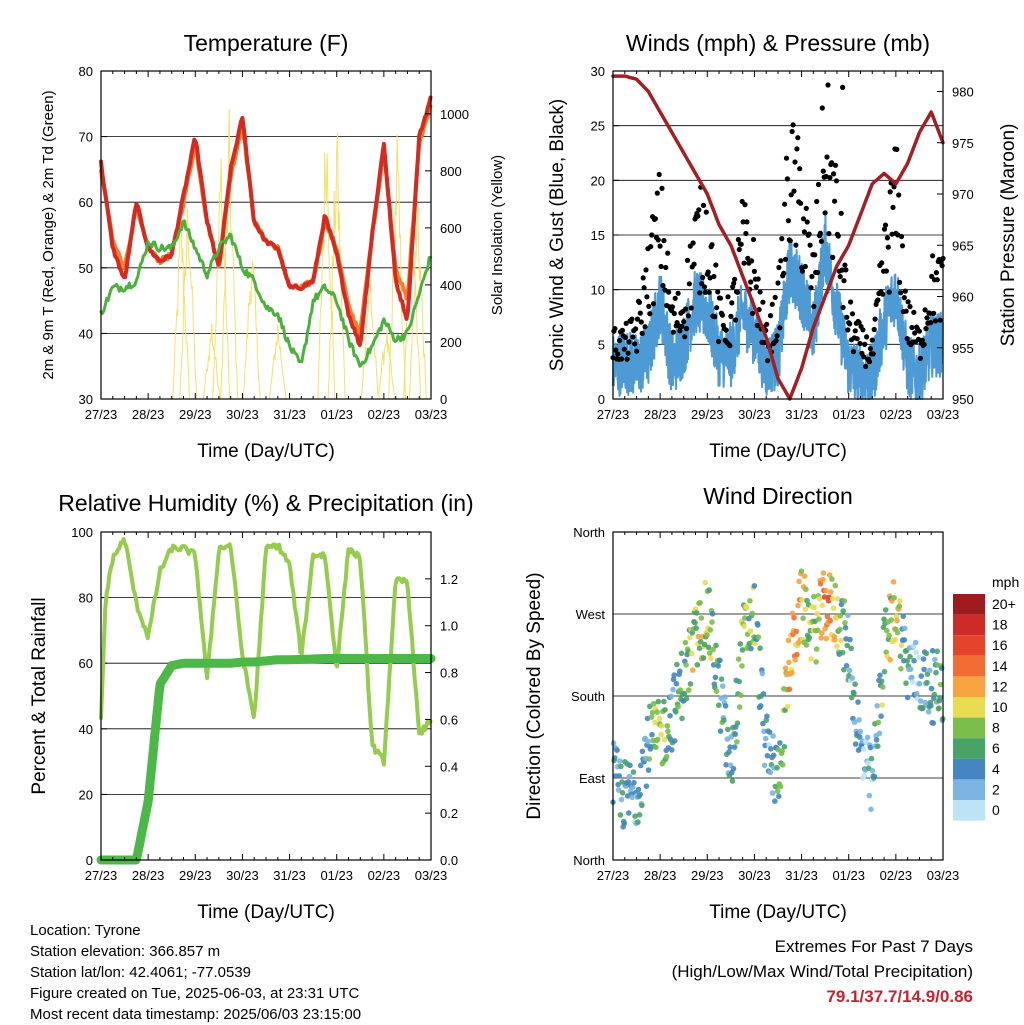 Image resolution: width=1024 pixels, height=1025 pixels. Describe the element at coordinates (896, 875) in the screenshot. I see `x-tick-label: 02/23` at that location.